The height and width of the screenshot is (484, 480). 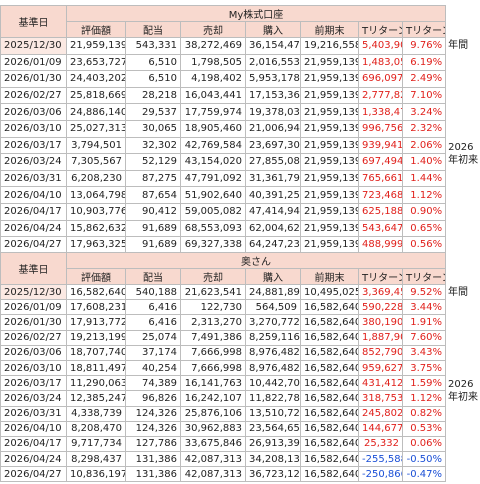 What do you see at coordinates (380, 383) in the screenshot?
I see `value-cell: 431,412` at bounding box center [380, 383].